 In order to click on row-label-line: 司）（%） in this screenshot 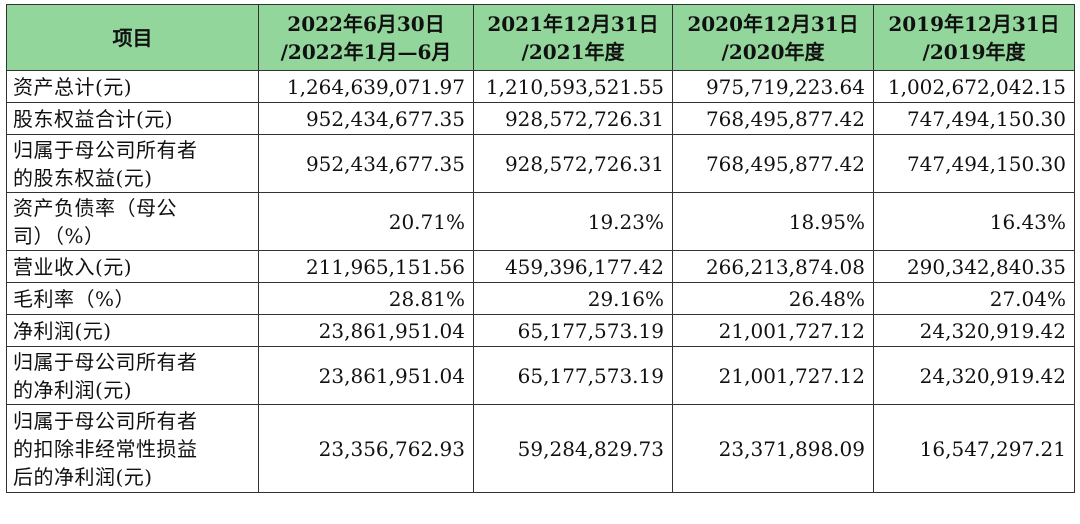, I will do `click(59, 235)`.